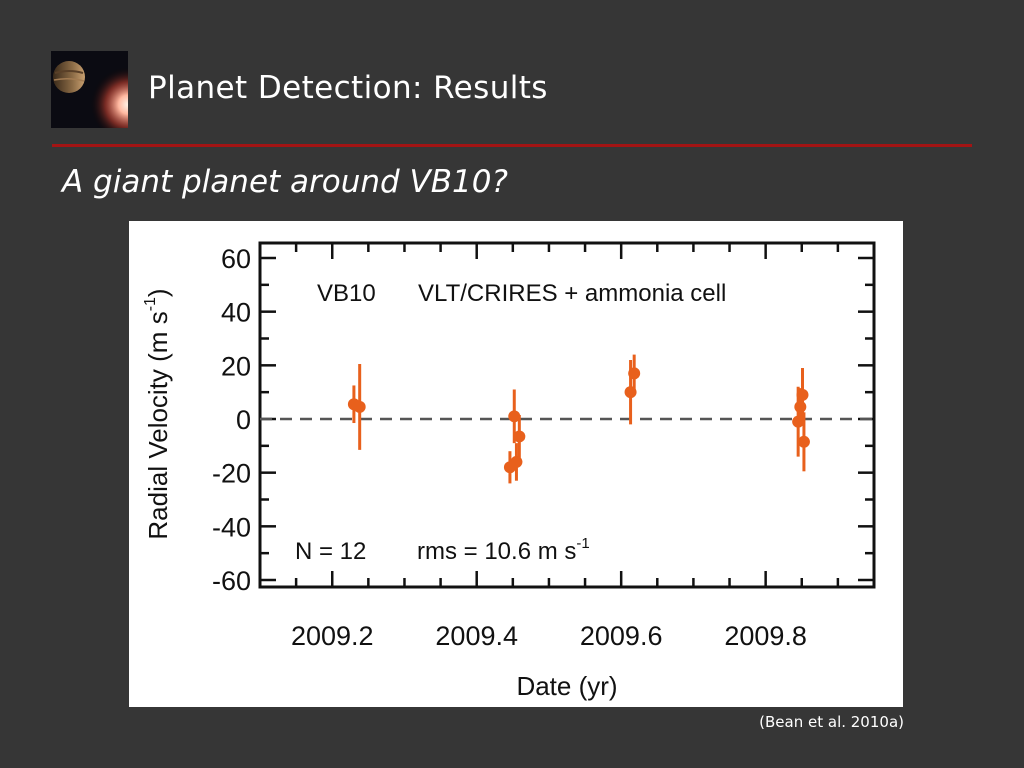 This screenshot has height=768, width=1024. Describe the element at coordinates (476, 636) in the screenshot. I see `x-tick-label: 2009.4` at that location.